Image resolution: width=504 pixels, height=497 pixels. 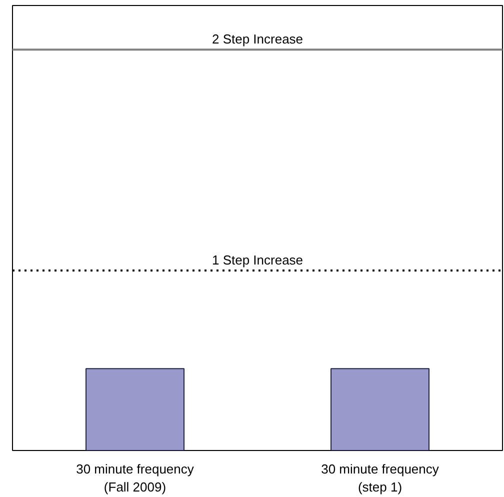 What do you see at coordinates (135, 478) in the screenshot?
I see `x-tick-label: 30 minute frequency (Fall 2009)` at bounding box center [135, 478].